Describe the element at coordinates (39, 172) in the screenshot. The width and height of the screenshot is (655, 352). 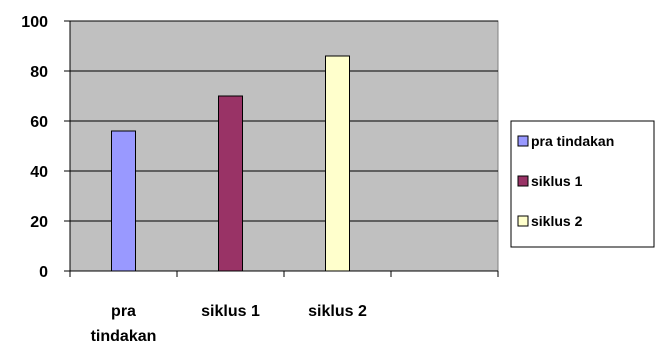
I see `y-tick-label: 40` at that location.